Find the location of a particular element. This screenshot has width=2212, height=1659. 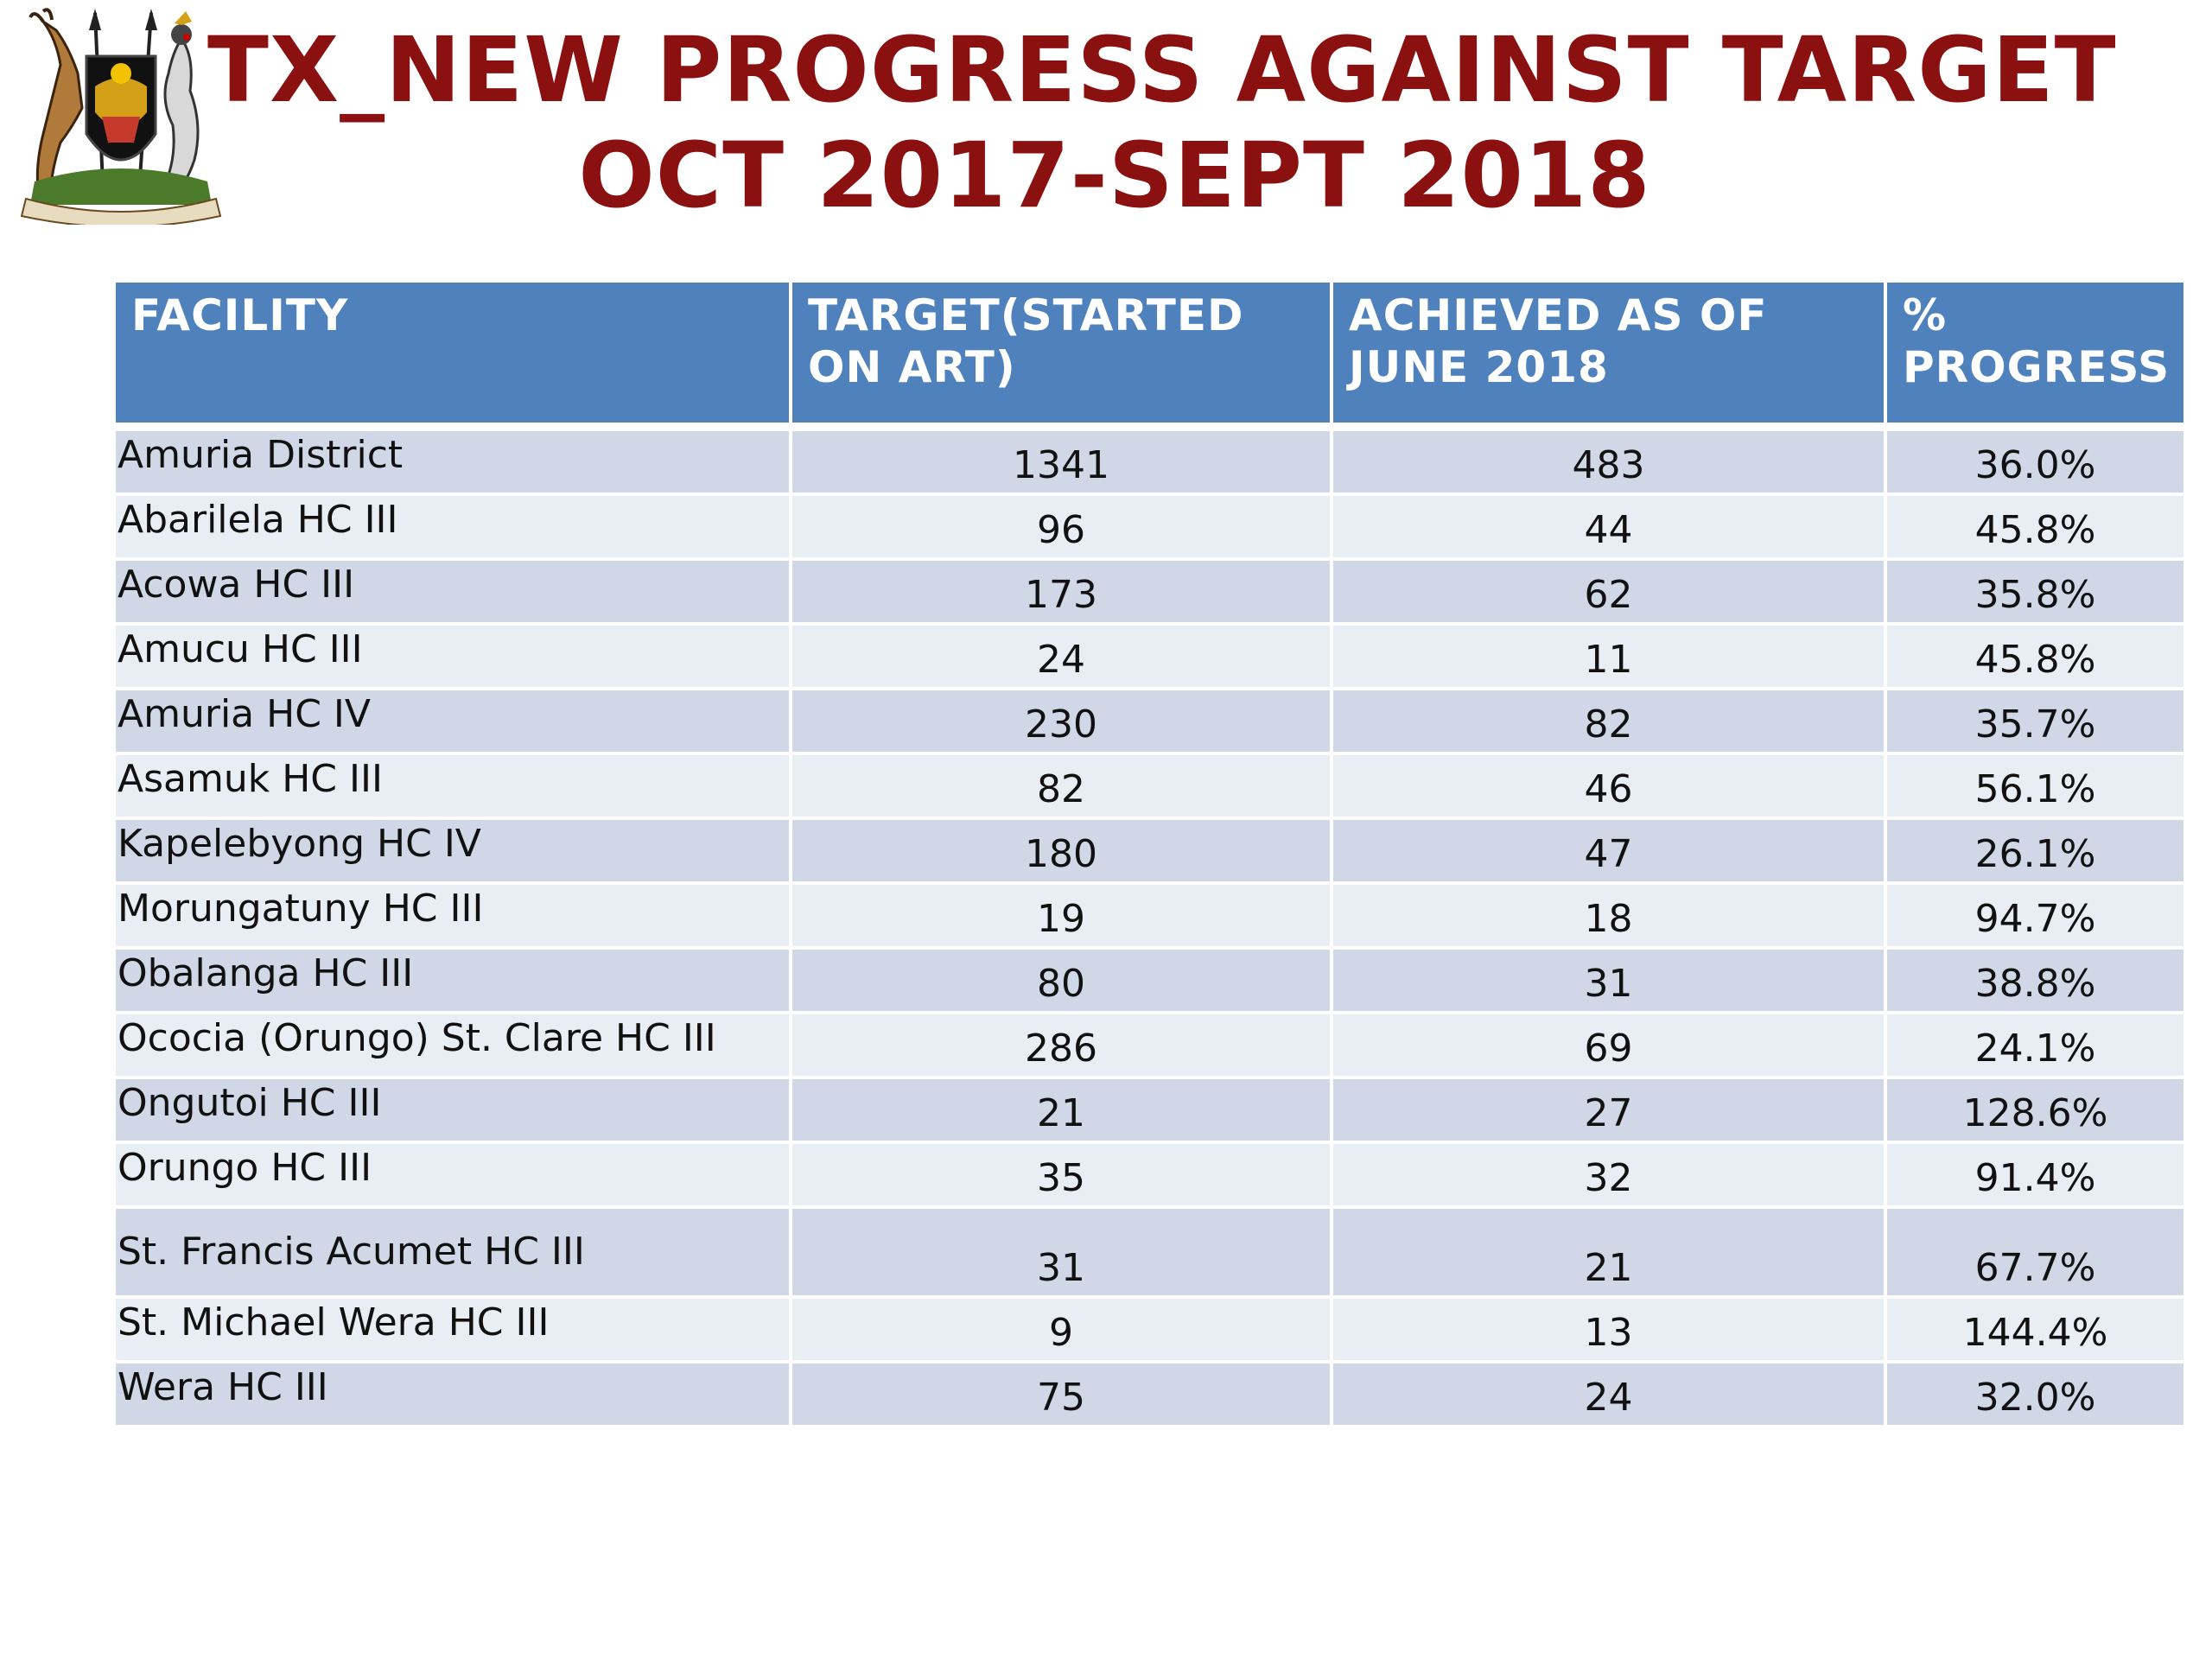

table-row: Wera HC III 75 24 32.0% is located at coordinates (1149, 1394).